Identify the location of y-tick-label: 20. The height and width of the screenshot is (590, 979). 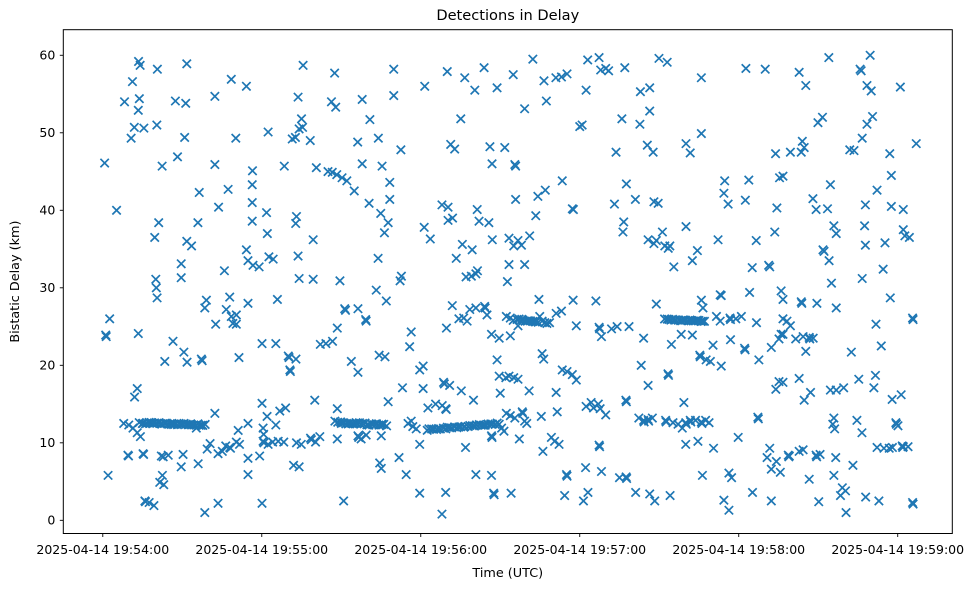
(47, 365).